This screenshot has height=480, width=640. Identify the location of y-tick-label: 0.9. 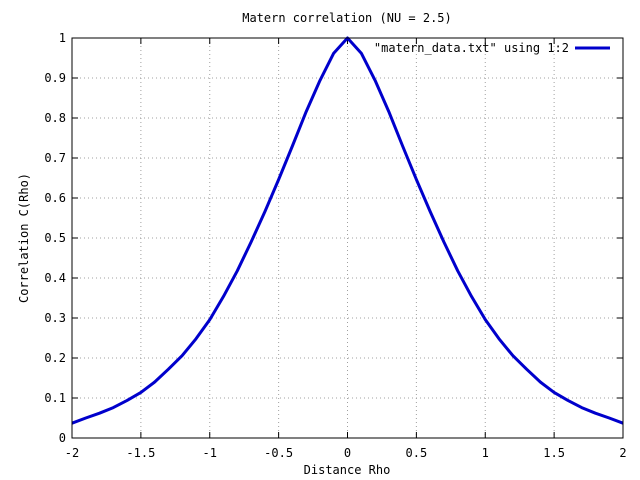
(55, 78).